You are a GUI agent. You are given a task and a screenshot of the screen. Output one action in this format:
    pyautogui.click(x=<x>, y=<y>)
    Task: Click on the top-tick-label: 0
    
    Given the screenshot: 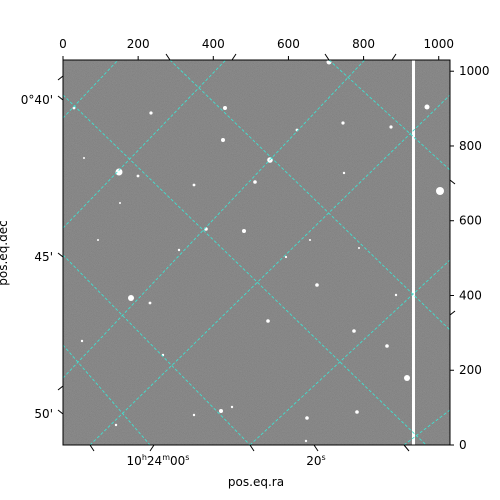 What is the action you would take?
    pyautogui.click(x=63, y=44)
    